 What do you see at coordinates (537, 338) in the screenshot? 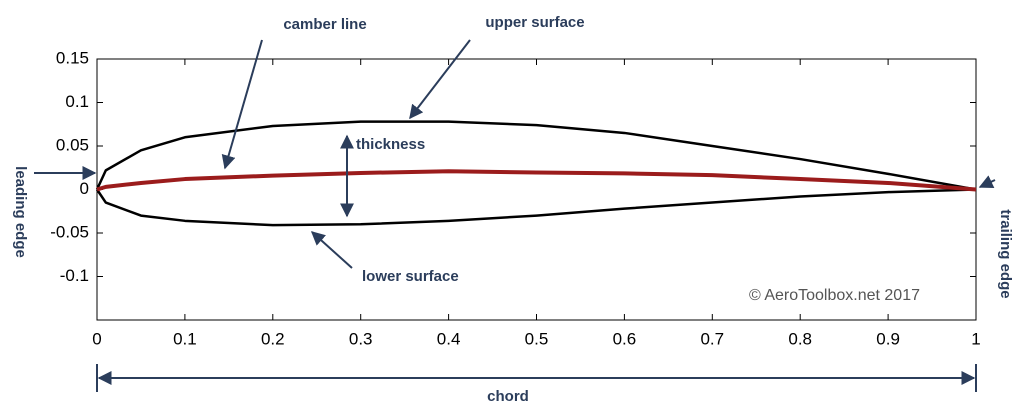
I see `x-tick-label: 0.5` at bounding box center [537, 338].